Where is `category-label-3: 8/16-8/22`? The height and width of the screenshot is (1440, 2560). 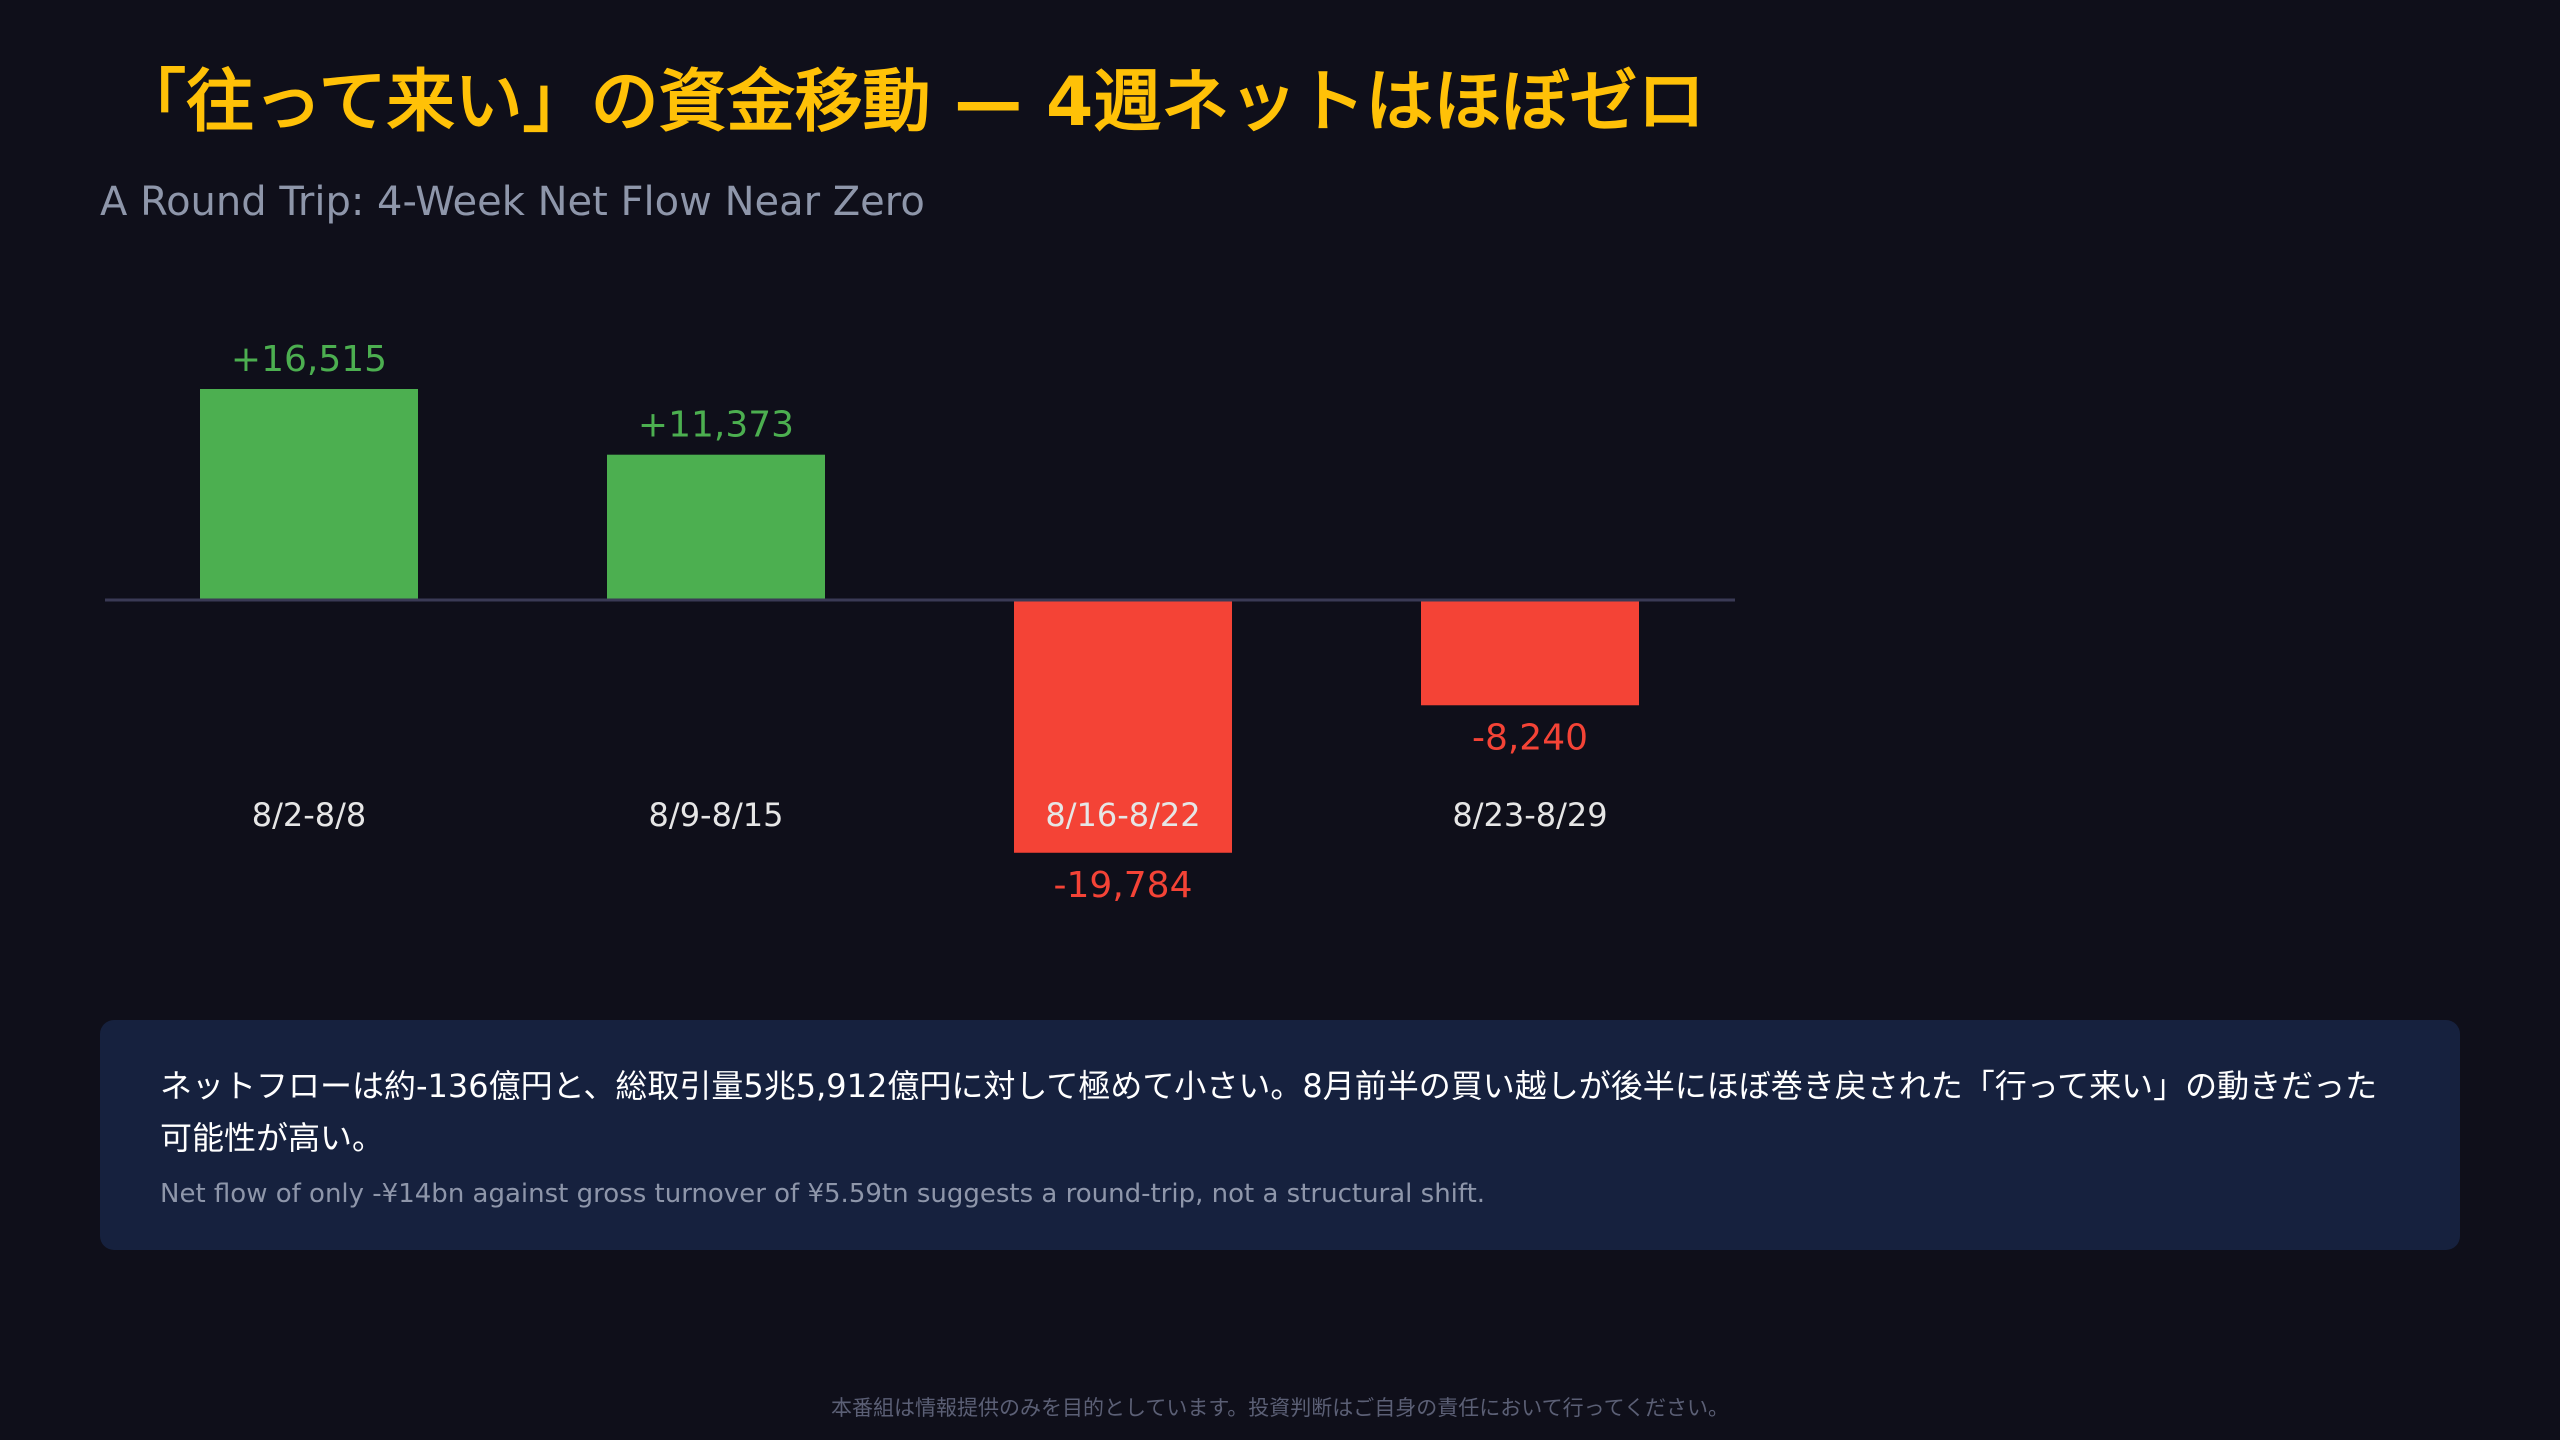
category-label-3: 8/16-8/22 is located at coordinates (1122, 815).